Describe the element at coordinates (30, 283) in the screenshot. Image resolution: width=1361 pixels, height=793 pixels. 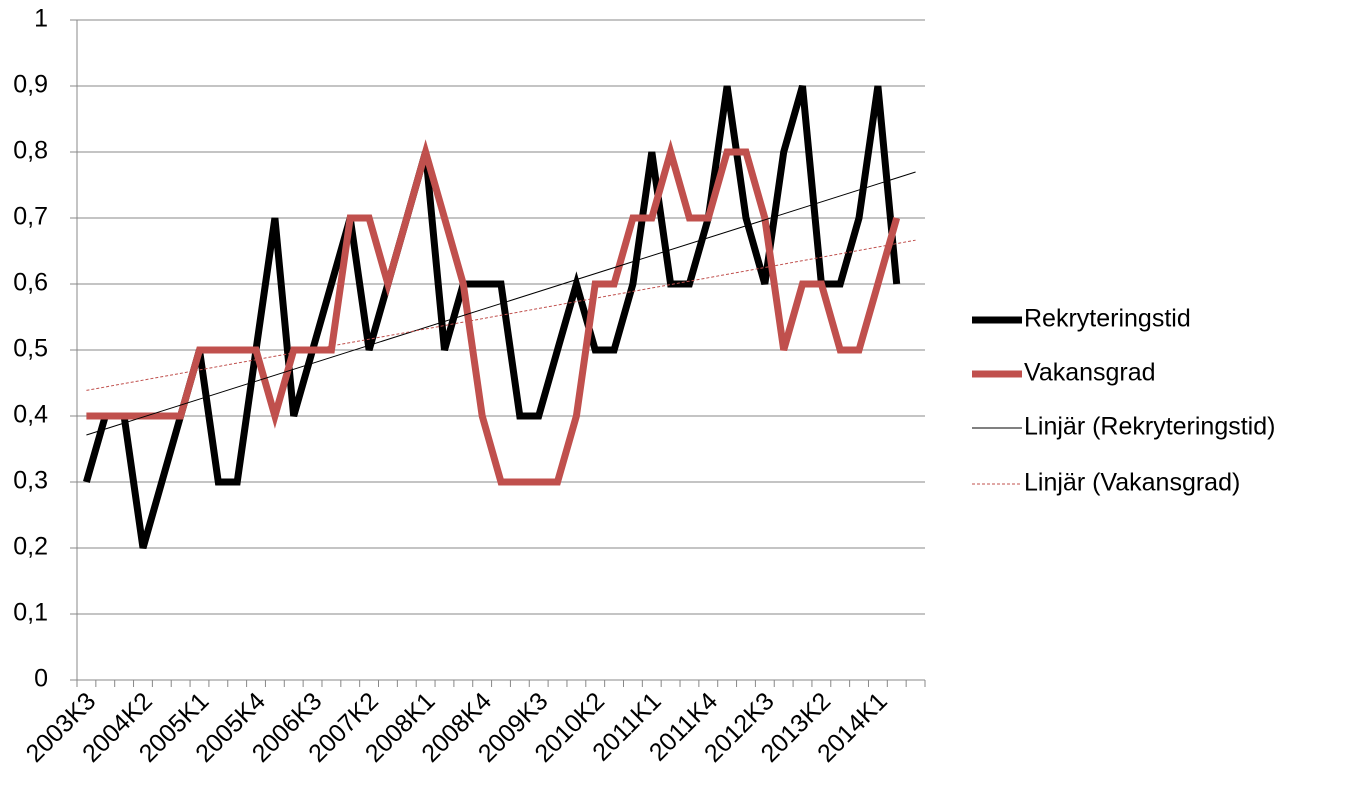
I see `y-tick-label: 0,6` at that location.